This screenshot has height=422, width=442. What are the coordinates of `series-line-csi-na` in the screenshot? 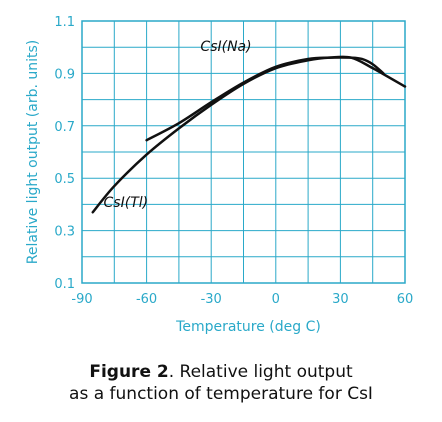 It's located at (265, 99).